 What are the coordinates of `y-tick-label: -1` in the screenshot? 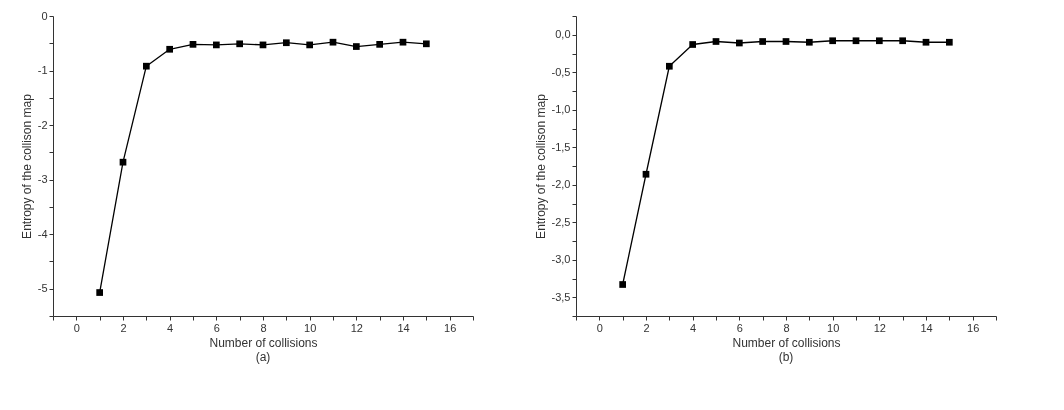 It's located at (42, 70).